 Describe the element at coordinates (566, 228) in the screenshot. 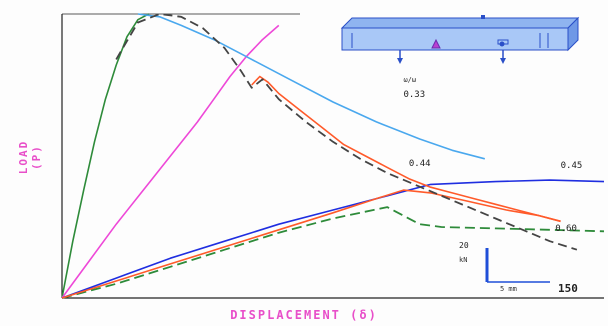

I see `curve-label-5: 0.60` at that location.